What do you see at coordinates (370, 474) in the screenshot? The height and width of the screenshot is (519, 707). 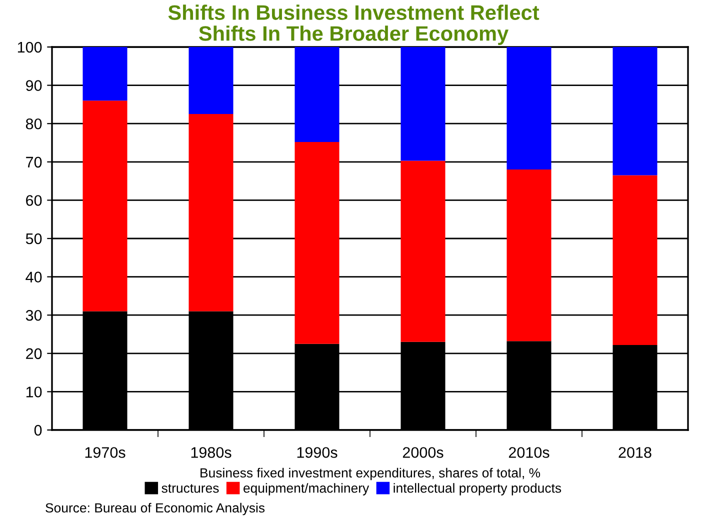 I see `x-axis-title: Business fixed investment expenditures, shares of total, %` at bounding box center [370, 474].